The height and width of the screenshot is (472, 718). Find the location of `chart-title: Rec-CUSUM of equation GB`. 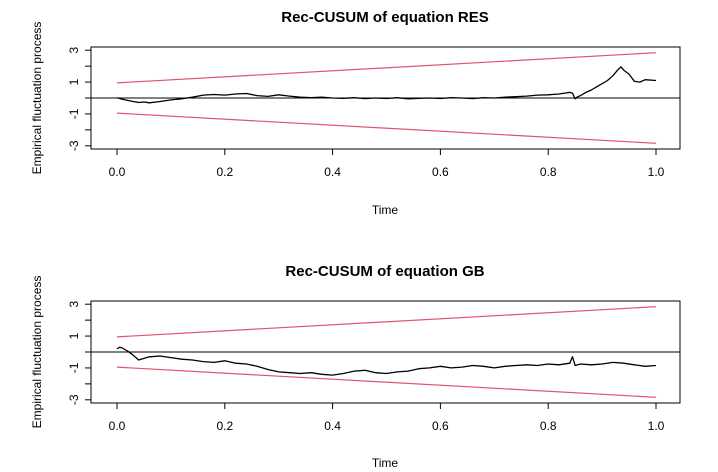

chart-title: Rec-CUSUM of equation GB is located at coordinates (384, 271).